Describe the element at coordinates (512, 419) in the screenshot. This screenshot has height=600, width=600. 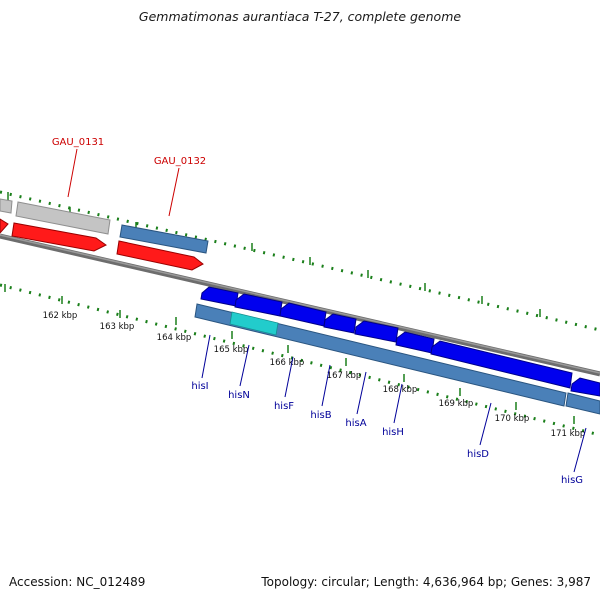
I see `kbp-label: 170 kbp` at that location.